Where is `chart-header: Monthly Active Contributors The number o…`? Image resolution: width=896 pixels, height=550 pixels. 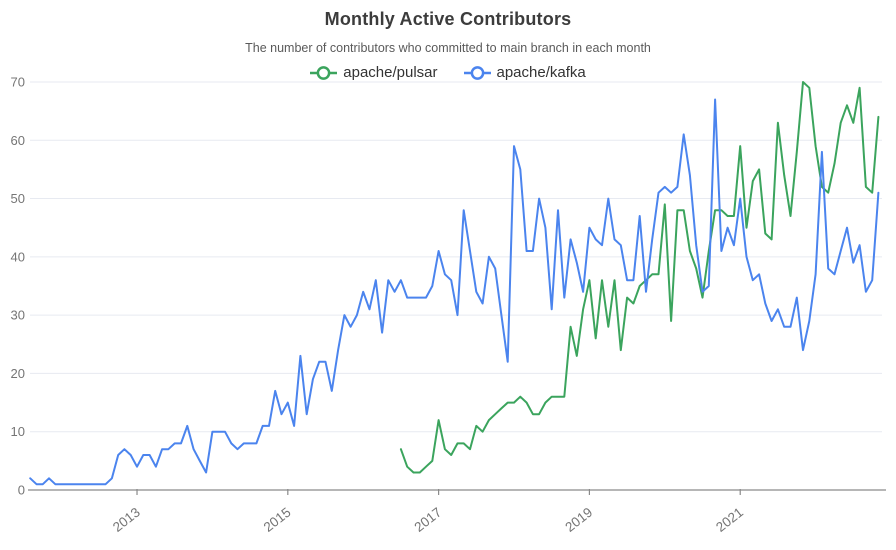
chart-header: Monthly Active Contributors The number o… is located at coordinates (448, 40).